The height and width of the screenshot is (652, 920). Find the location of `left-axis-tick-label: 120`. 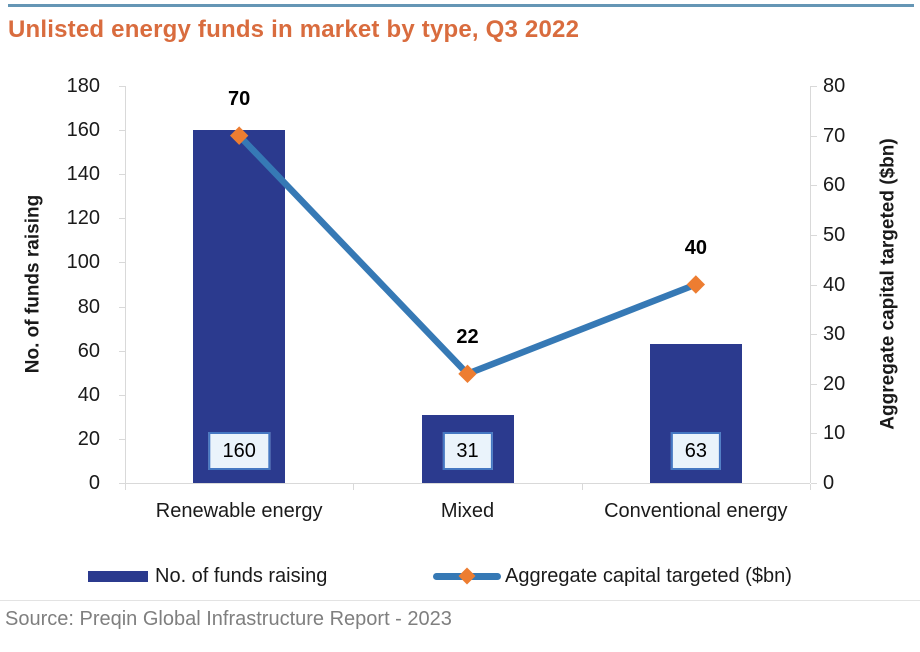

left-axis-tick-label: 120 is located at coordinates (83, 218).